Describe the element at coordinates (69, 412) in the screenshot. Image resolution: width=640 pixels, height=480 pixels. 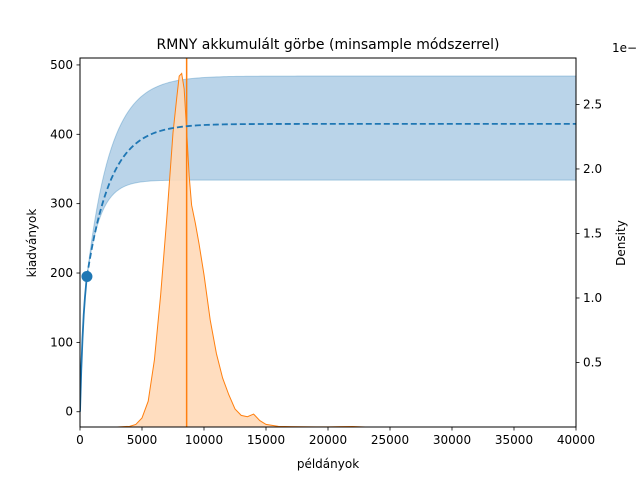
I see `y-tick-label: 0` at that location.